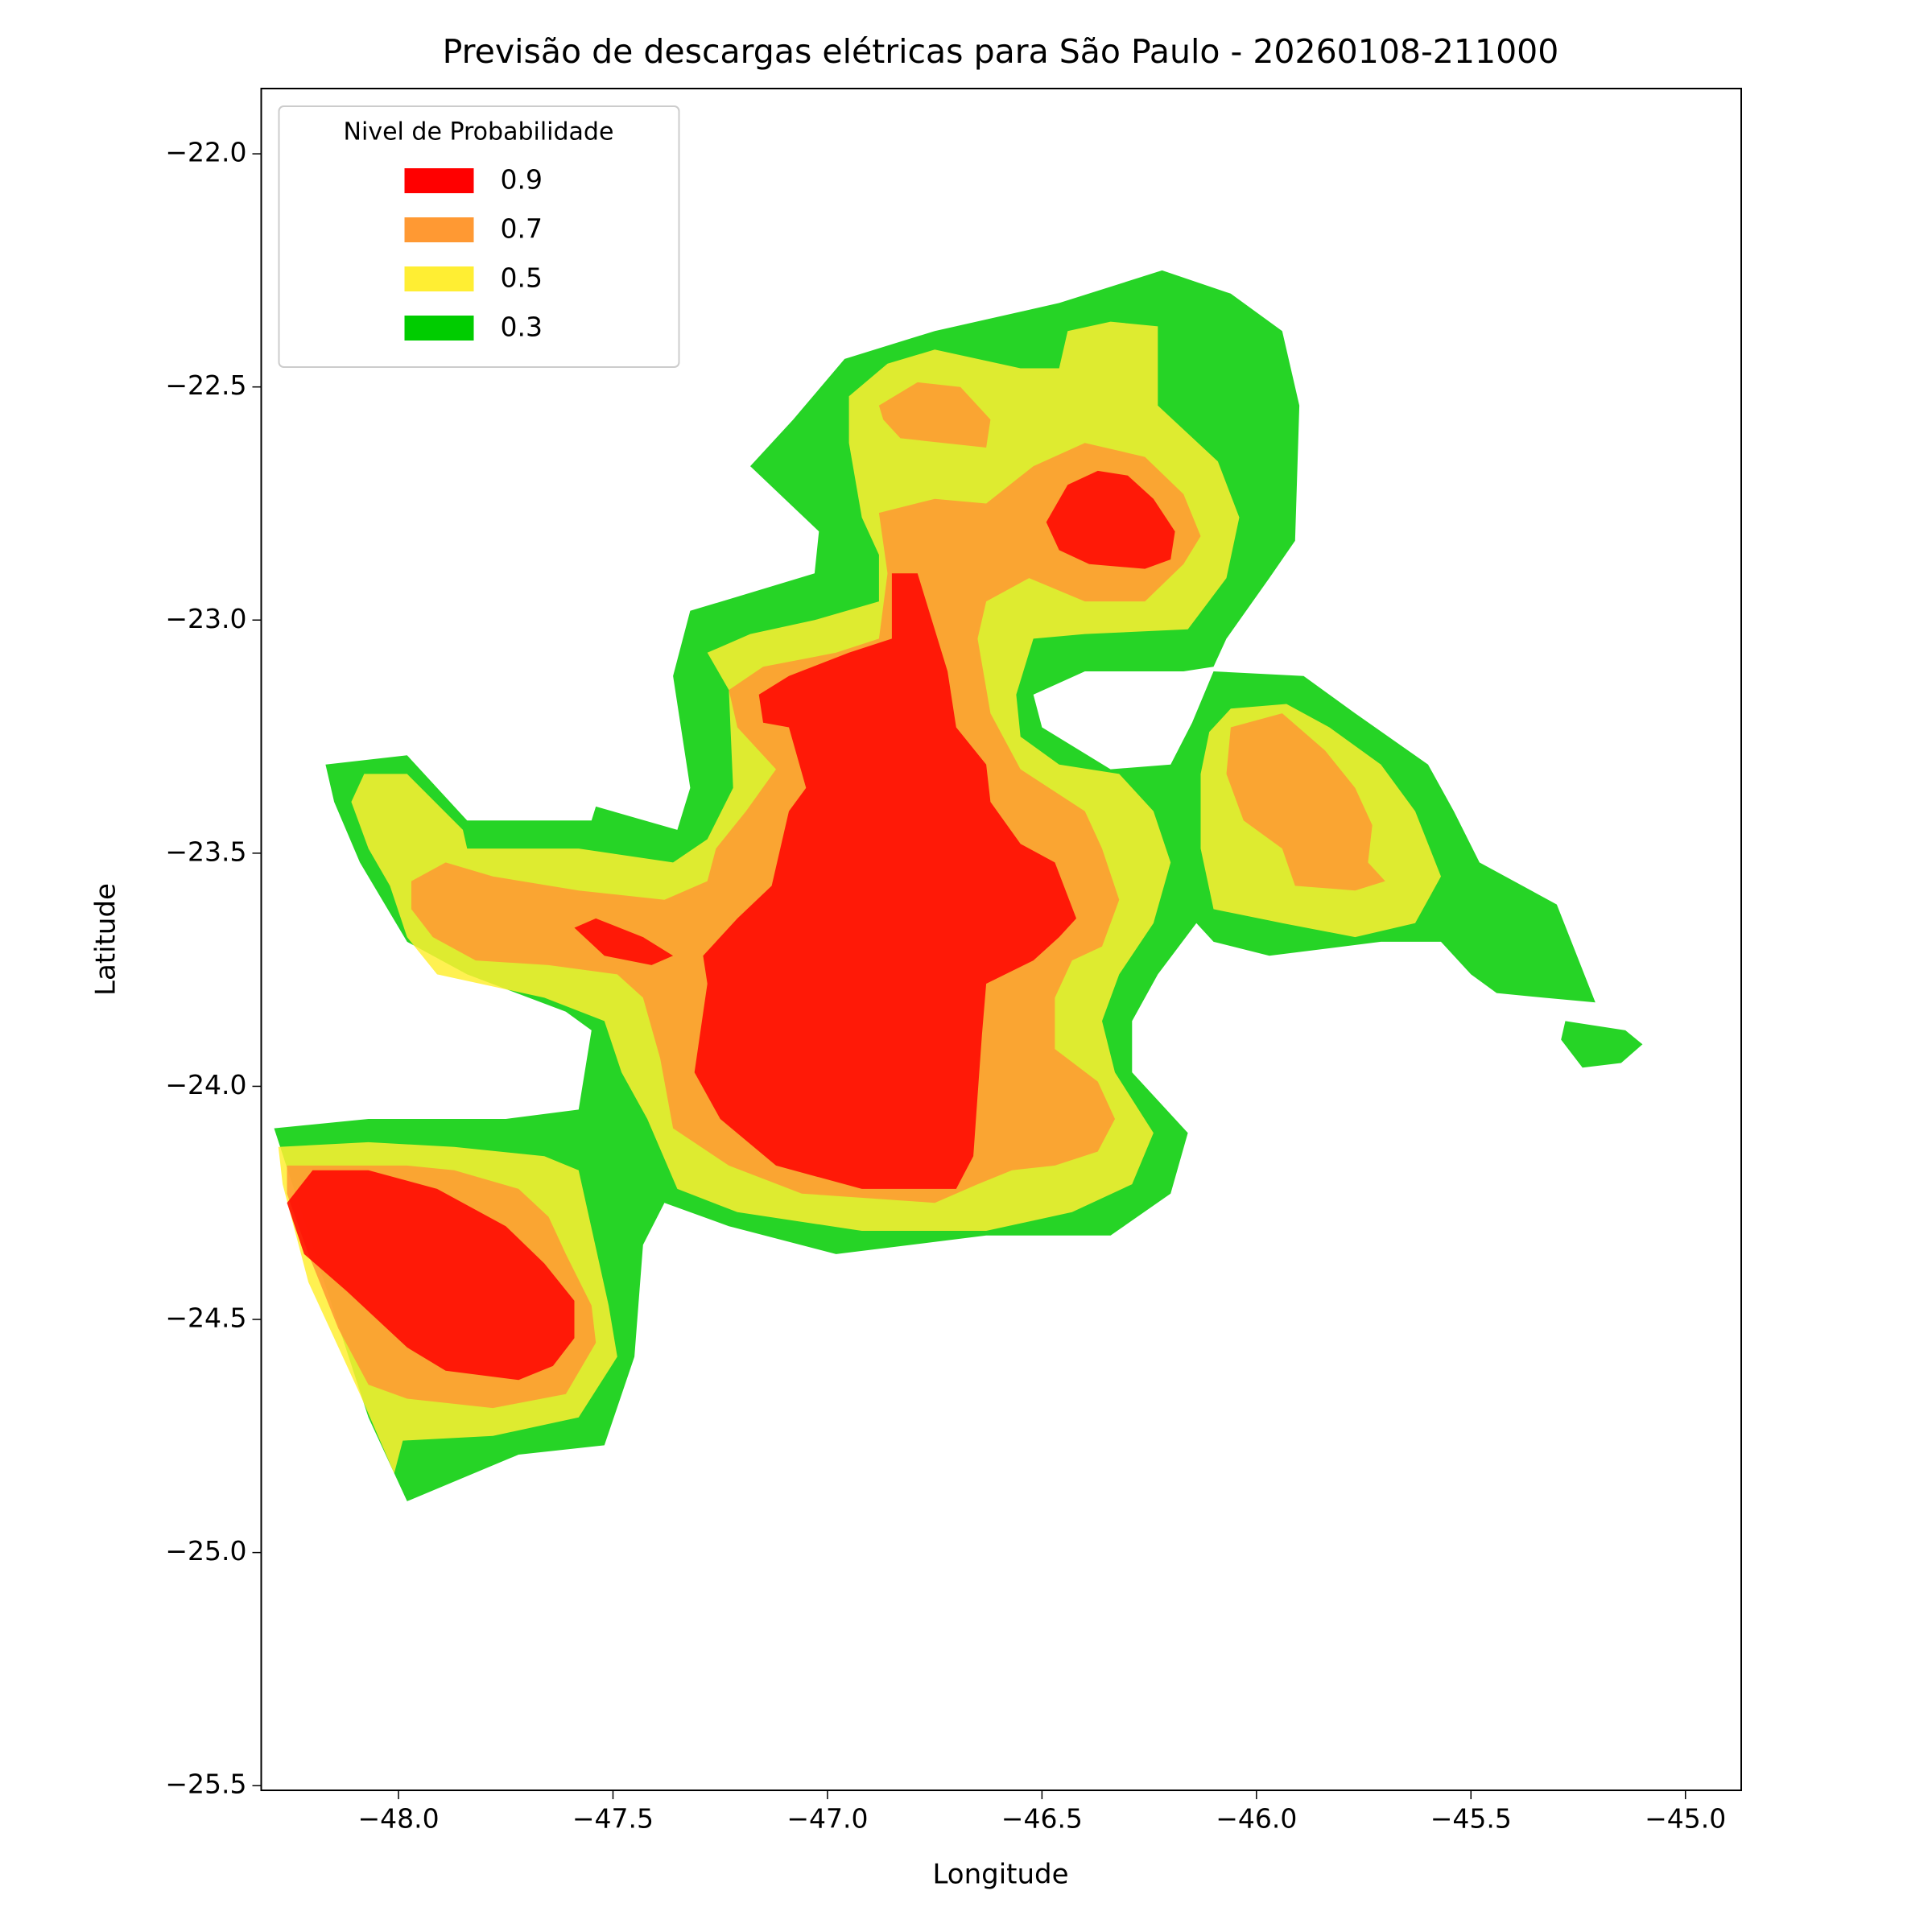 This screenshot has height=1932, width=1932. What do you see at coordinates (1042, 1819) in the screenshot?
I see `x-tick-label: −46.5` at bounding box center [1042, 1819].